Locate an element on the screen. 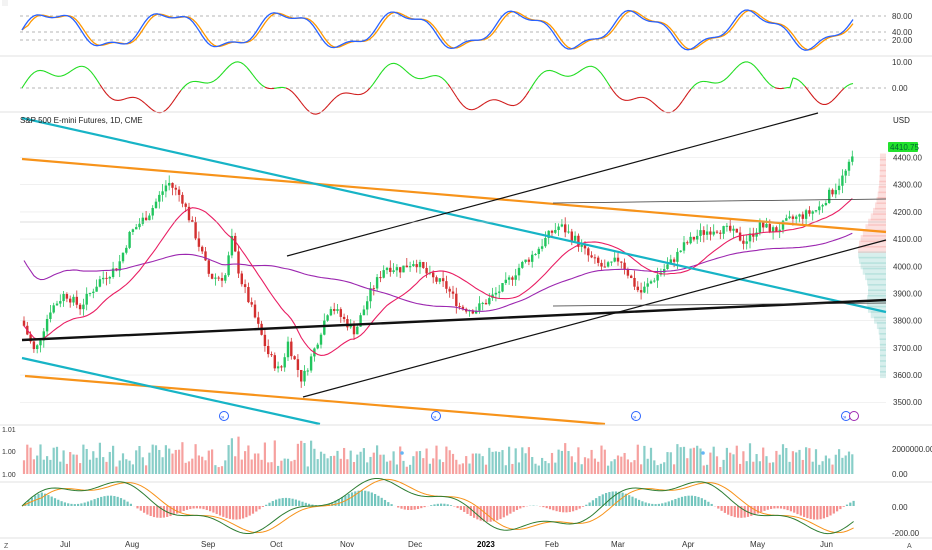  auto-scale-button: A is located at coordinates (909, 546).